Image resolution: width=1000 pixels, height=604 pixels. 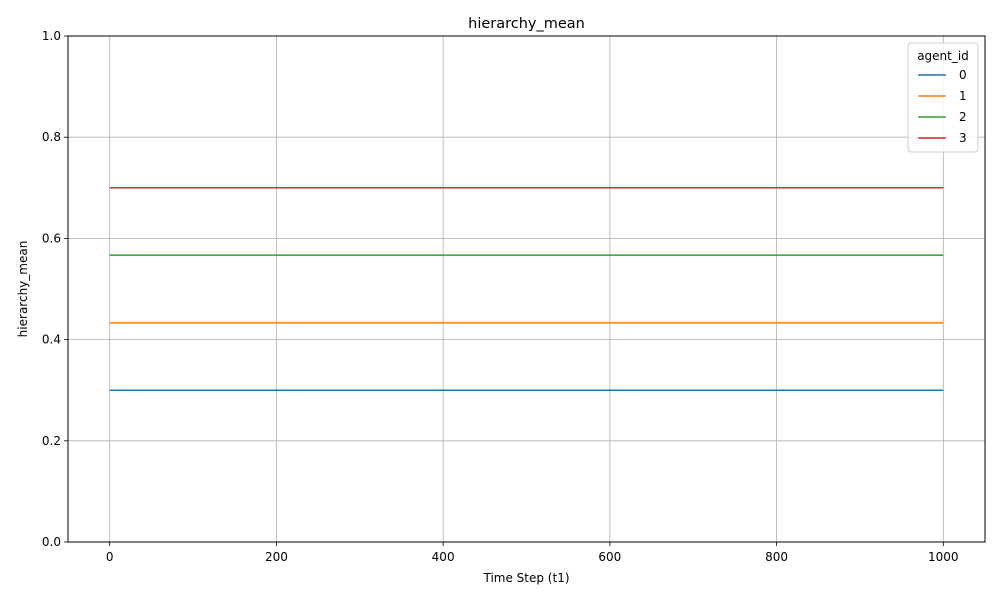 What do you see at coordinates (51, 238) in the screenshot?
I see `y-tick-label: 0.6` at bounding box center [51, 238].